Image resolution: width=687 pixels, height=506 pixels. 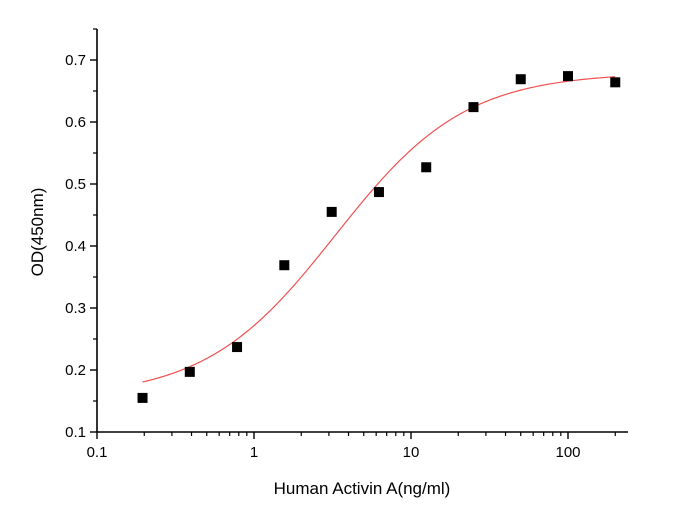 What do you see at coordinates (75, 246) in the screenshot?
I see `y-tick-label: 0.4` at bounding box center [75, 246].